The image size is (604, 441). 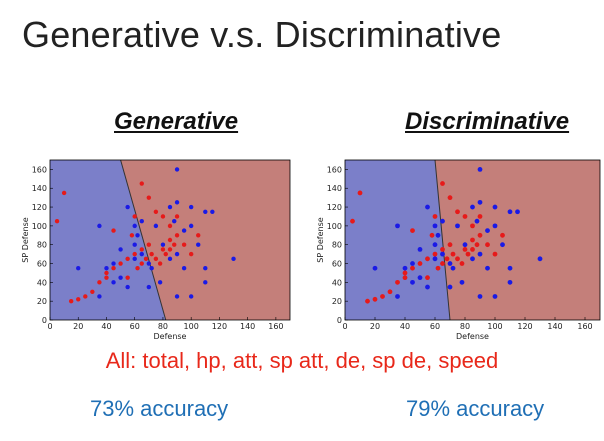 I want to click on x-tick-label: 80, so click(x=465, y=326).